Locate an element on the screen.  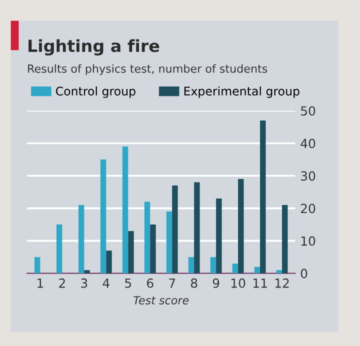
x-tick-label: 9 is located at coordinates (216, 283).